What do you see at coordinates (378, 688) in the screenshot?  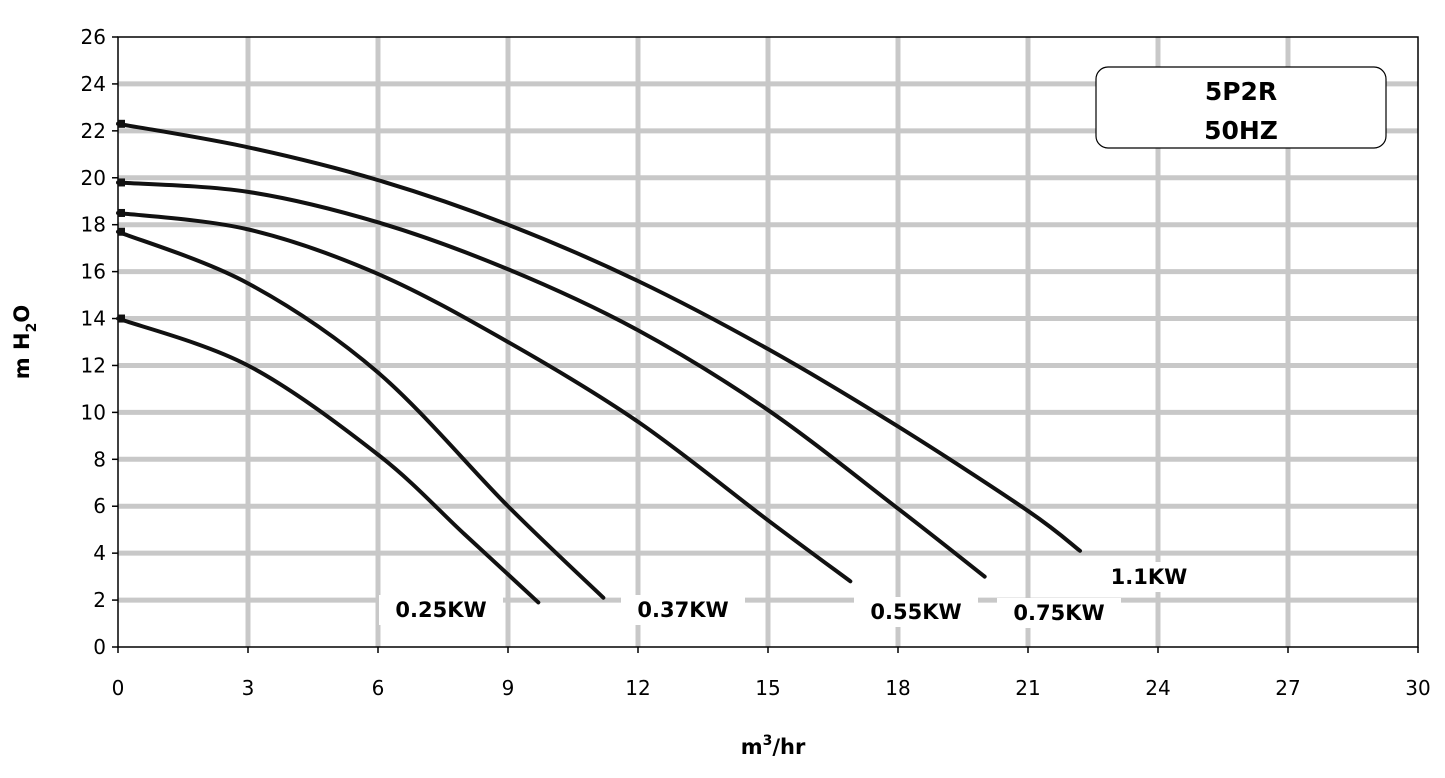 I see `x-tick-label: 6` at bounding box center [378, 688].